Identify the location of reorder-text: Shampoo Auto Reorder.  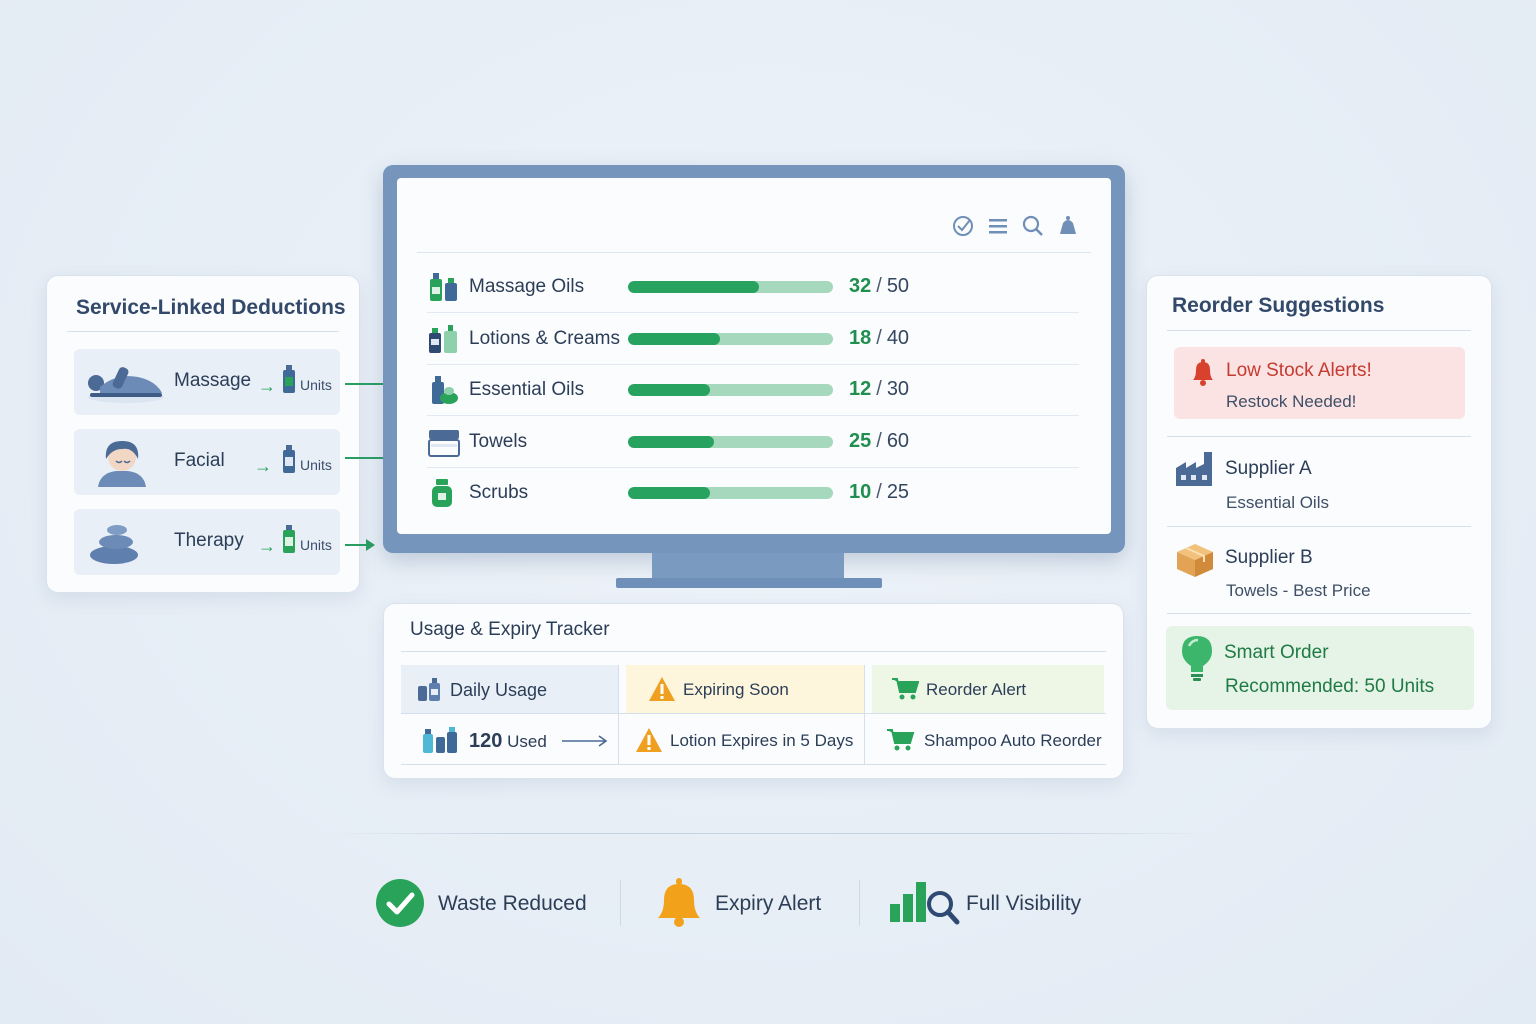
(1013, 740).